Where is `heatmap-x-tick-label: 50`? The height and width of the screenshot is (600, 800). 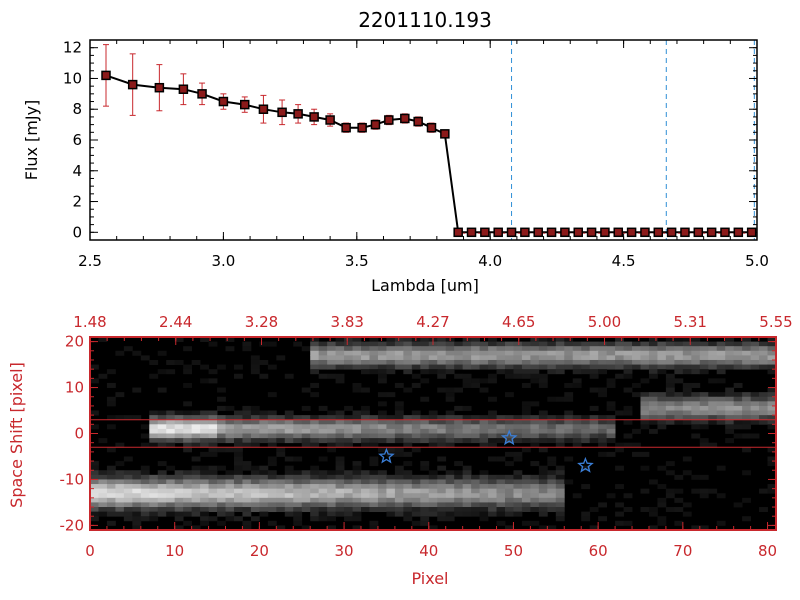
heatmap-x-tick-label: 50 is located at coordinates (513, 551).